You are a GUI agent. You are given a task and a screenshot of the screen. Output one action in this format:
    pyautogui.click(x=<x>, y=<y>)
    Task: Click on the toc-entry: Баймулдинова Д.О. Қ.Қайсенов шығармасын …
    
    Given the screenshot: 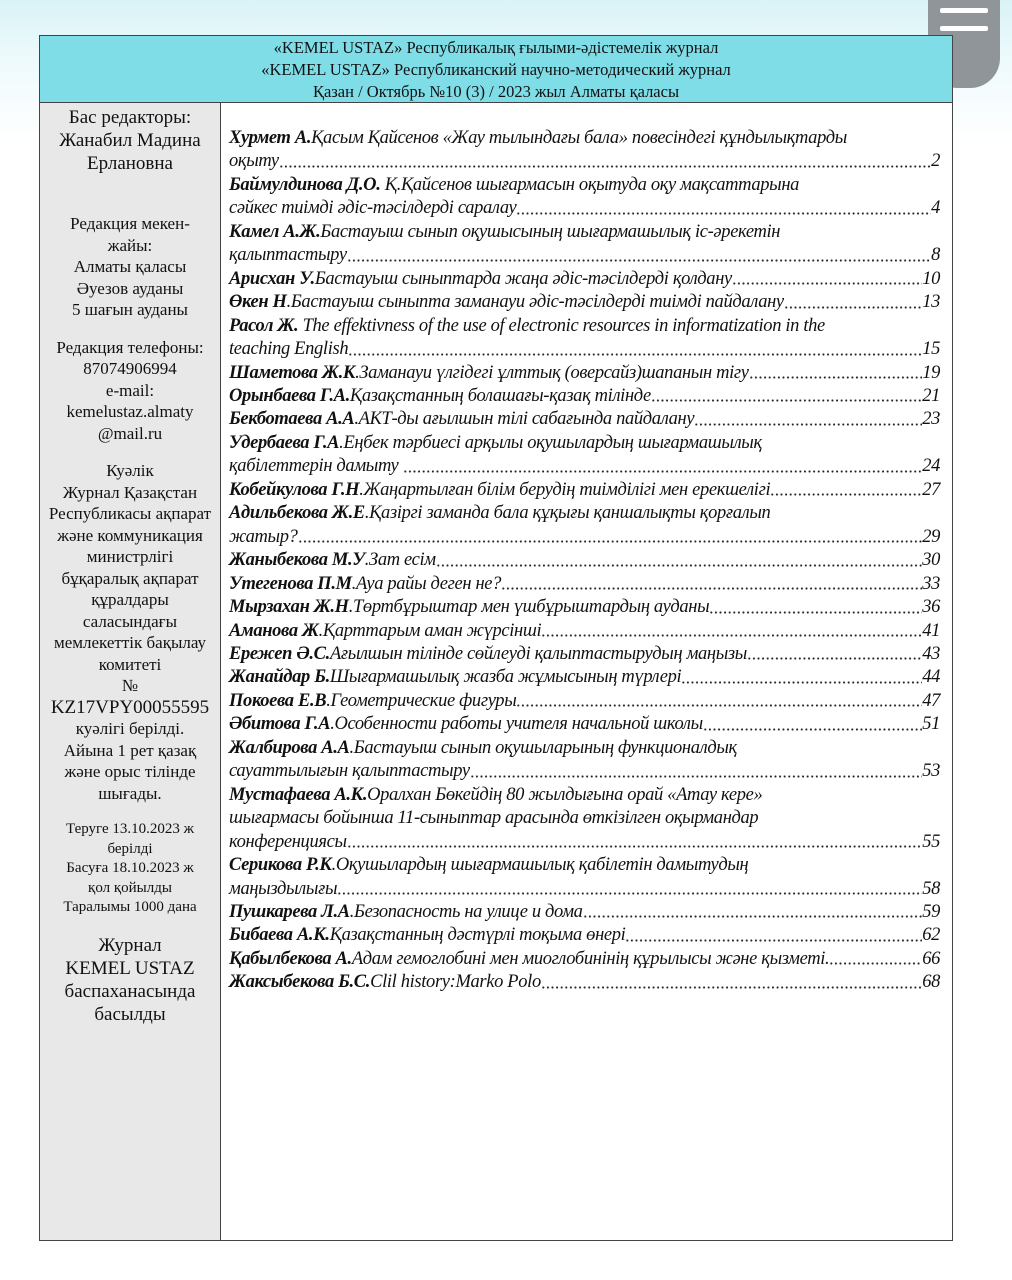 What is the action you would take?
    pyautogui.click(x=584, y=197)
    